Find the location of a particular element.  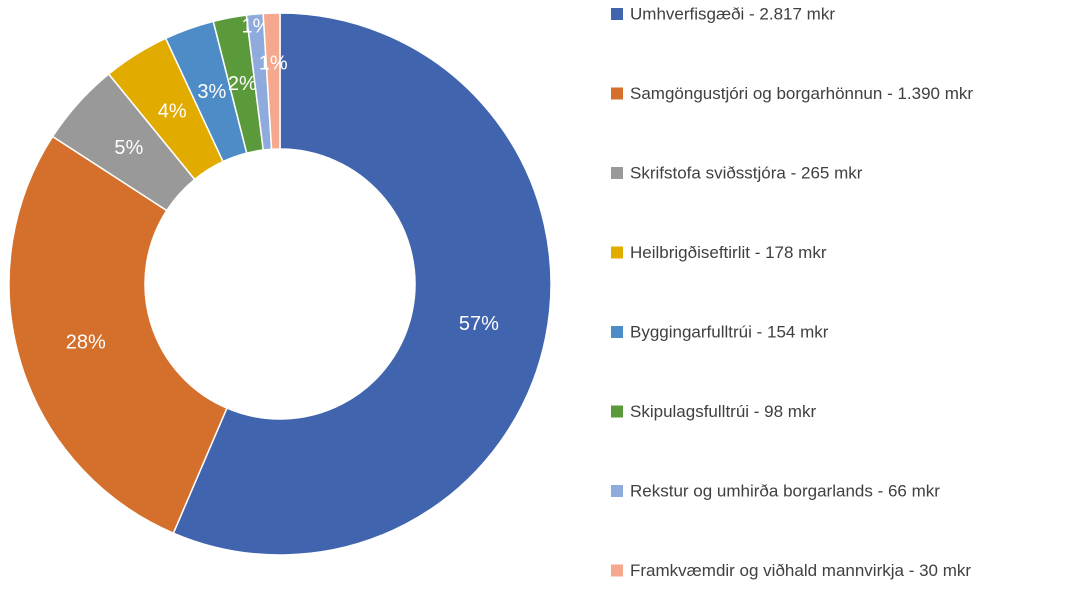

data-label: 57% is located at coordinates (479, 324).